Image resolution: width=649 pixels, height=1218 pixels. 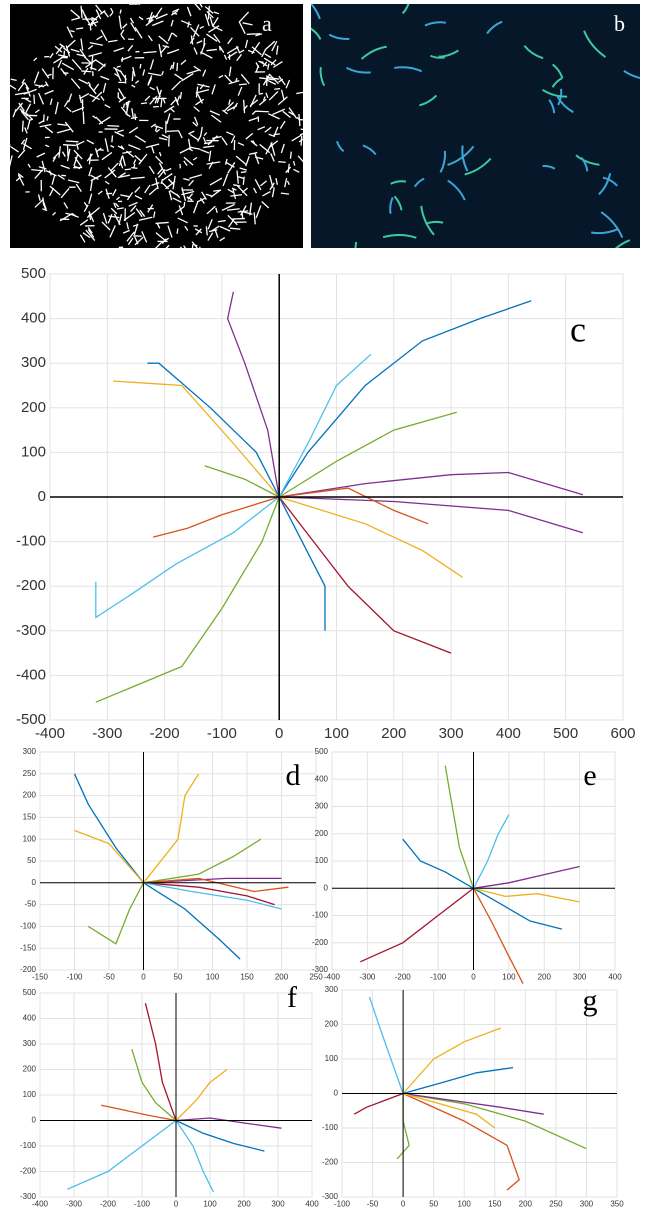 I want to click on x-tick-label: -400, so click(x=40, y=1204).